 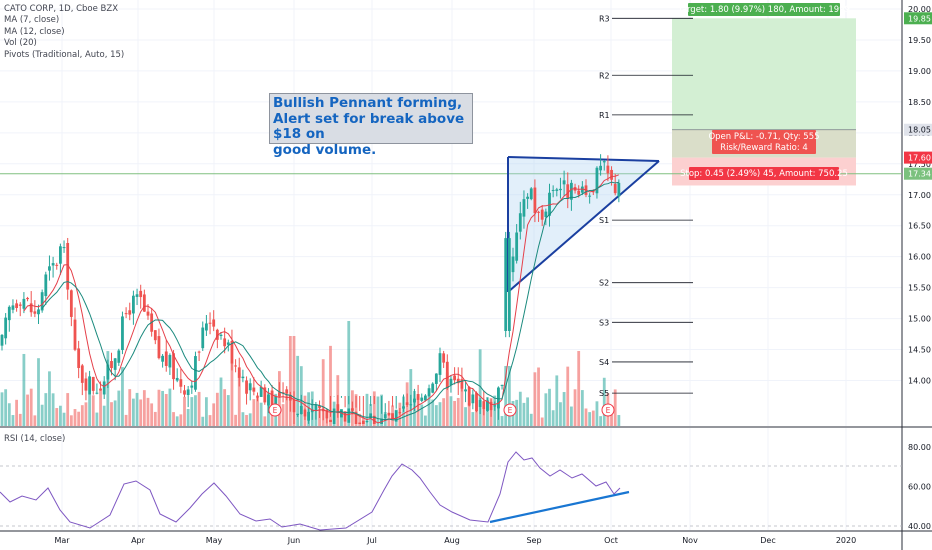 What do you see at coordinates (35, 439) in the screenshot?
I see `rsi-legend: RSI (14, close)` at bounding box center [35, 439].